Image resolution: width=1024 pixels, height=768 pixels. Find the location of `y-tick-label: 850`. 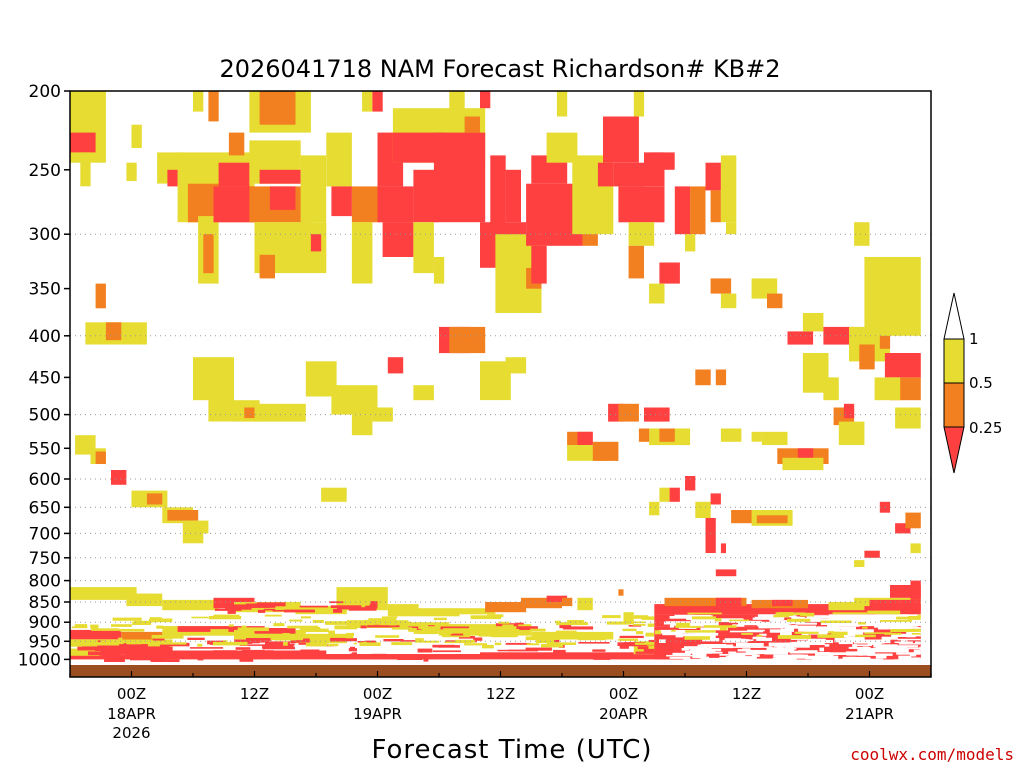

y-tick-label: 850 is located at coordinates (45, 603).